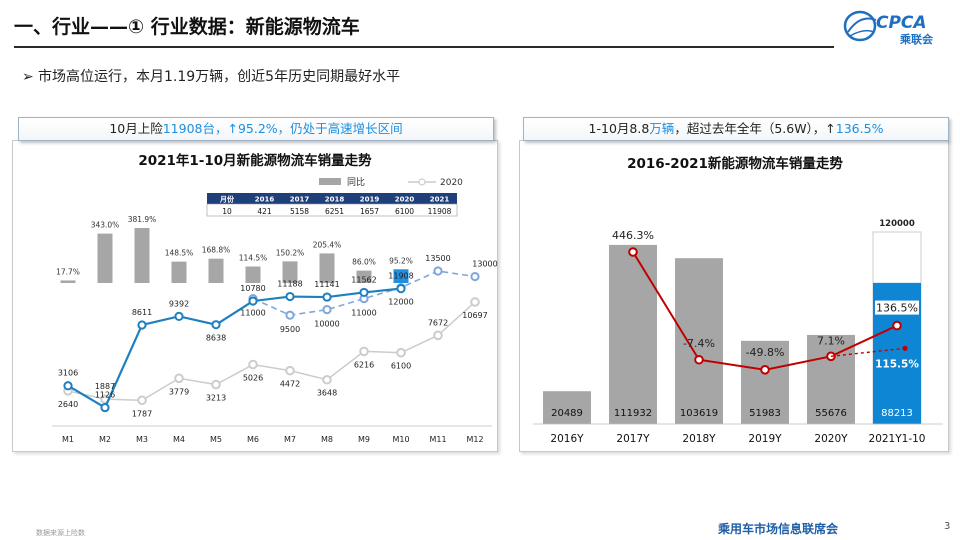 This screenshot has width=960, height=540. I want to click on x-tick-label: 2018Y, so click(699, 439).